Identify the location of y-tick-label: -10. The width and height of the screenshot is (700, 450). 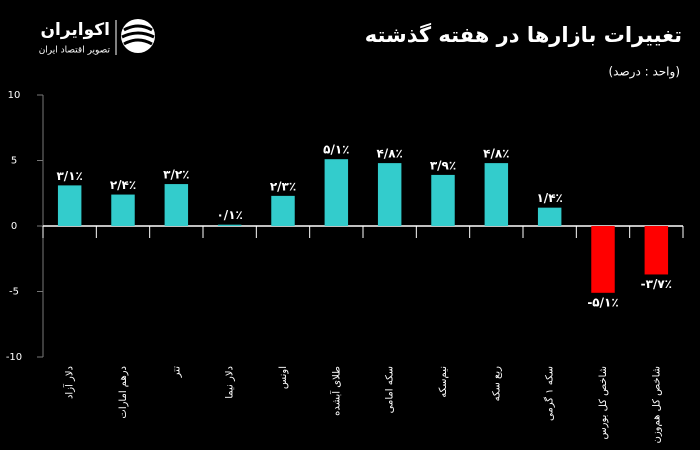
(14, 357).